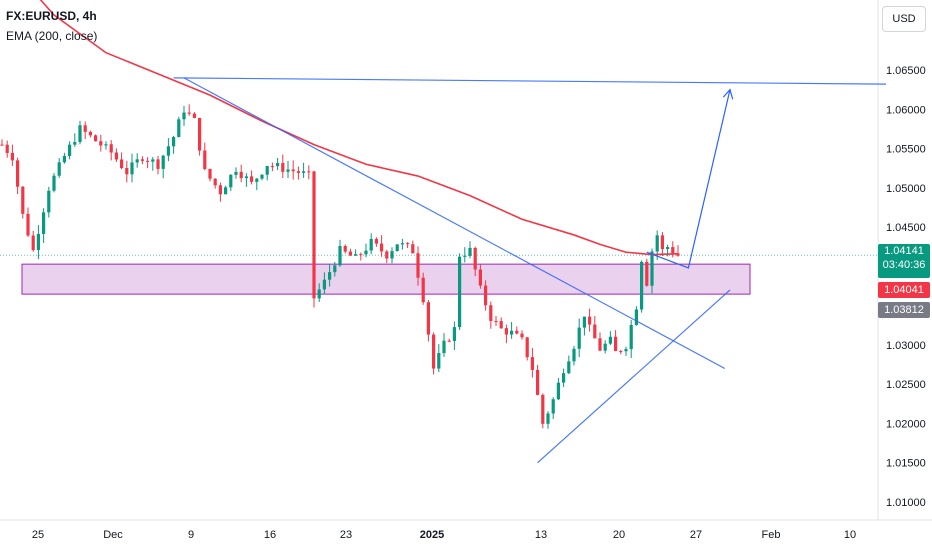 The image size is (932, 550). What do you see at coordinates (191, 535) in the screenshot?
I see `x-tick-label: 9` at bounding box center [191, 535].